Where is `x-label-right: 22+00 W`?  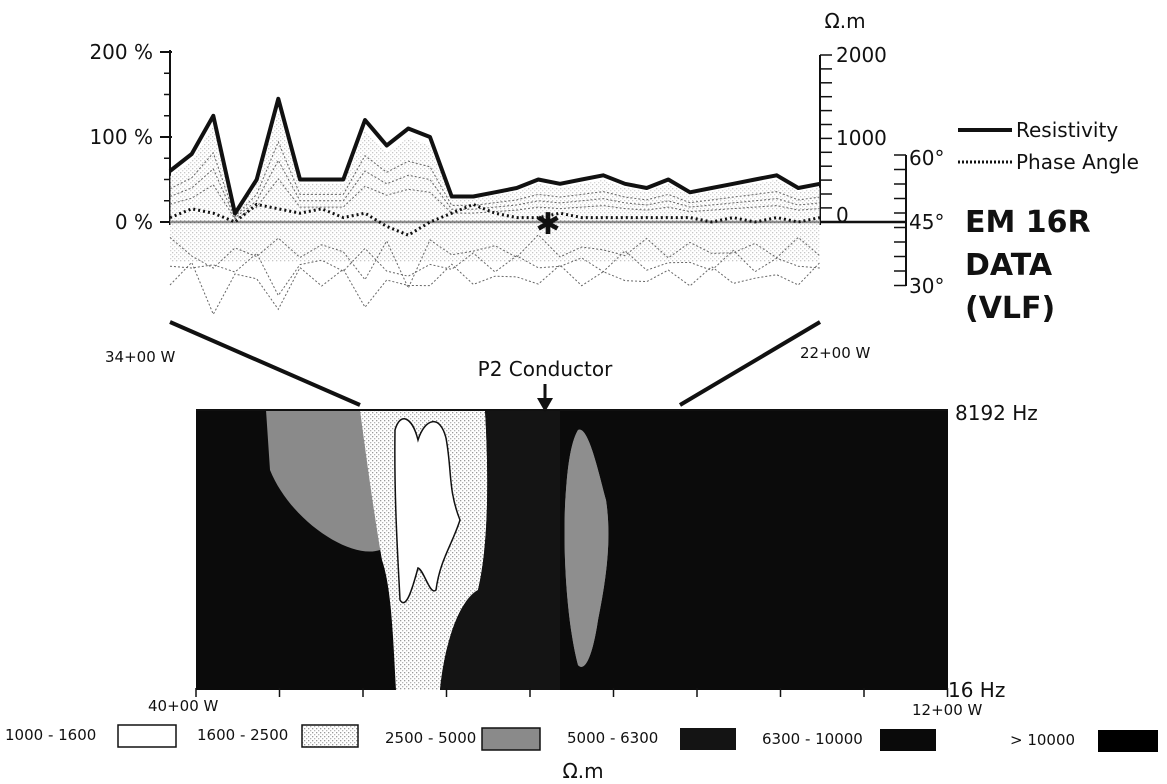
x-label-right: 22+00 W is located at coordinates (835, 353).